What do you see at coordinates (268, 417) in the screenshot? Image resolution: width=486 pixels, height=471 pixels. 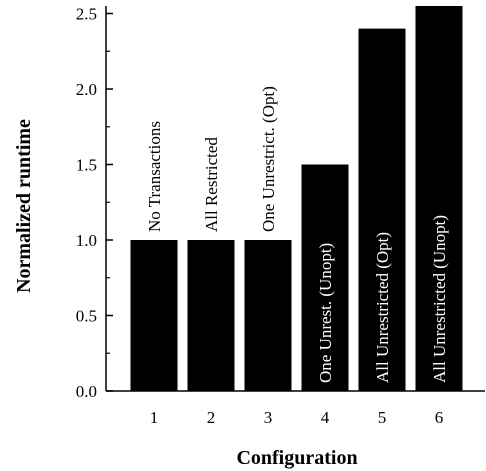 I see `x-tick-label: 3` at bounding box center [268, 417].